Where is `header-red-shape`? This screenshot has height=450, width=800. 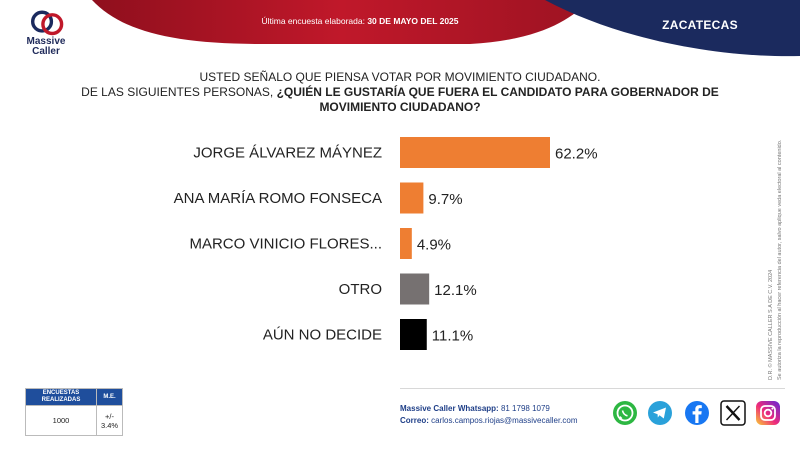
header-red-shape is located at coordinates (341, 22).